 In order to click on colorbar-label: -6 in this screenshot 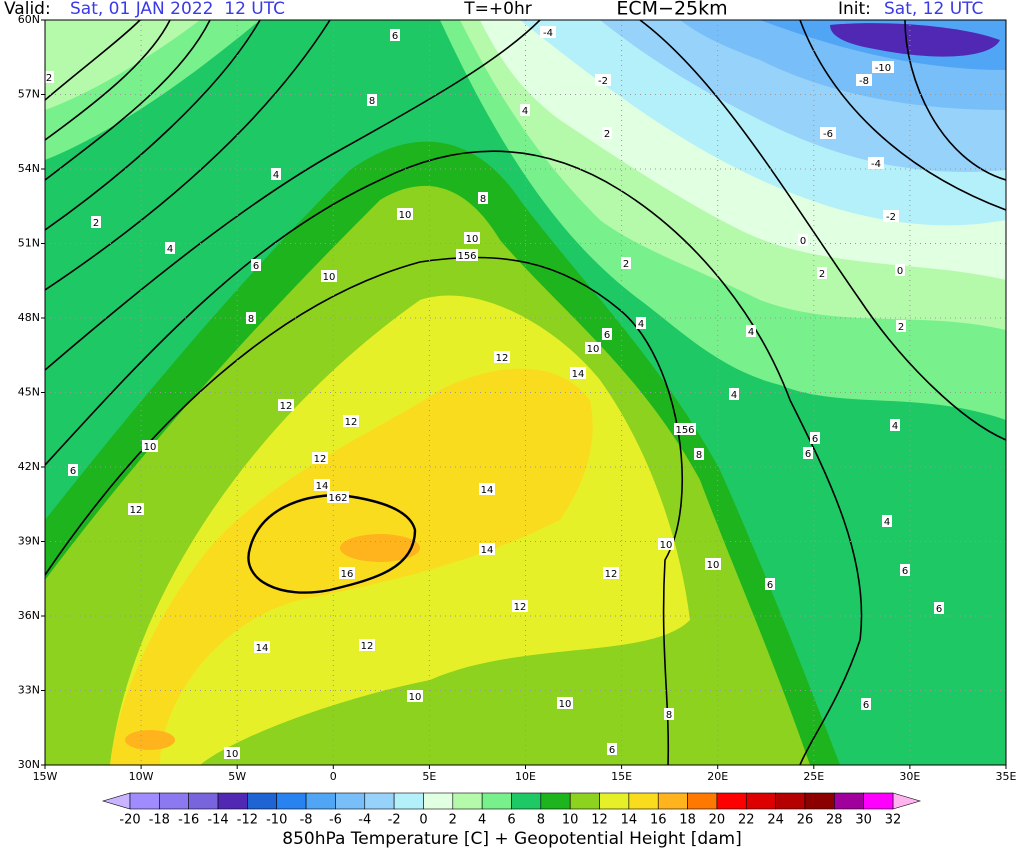, I will do `click(335, 820)`.